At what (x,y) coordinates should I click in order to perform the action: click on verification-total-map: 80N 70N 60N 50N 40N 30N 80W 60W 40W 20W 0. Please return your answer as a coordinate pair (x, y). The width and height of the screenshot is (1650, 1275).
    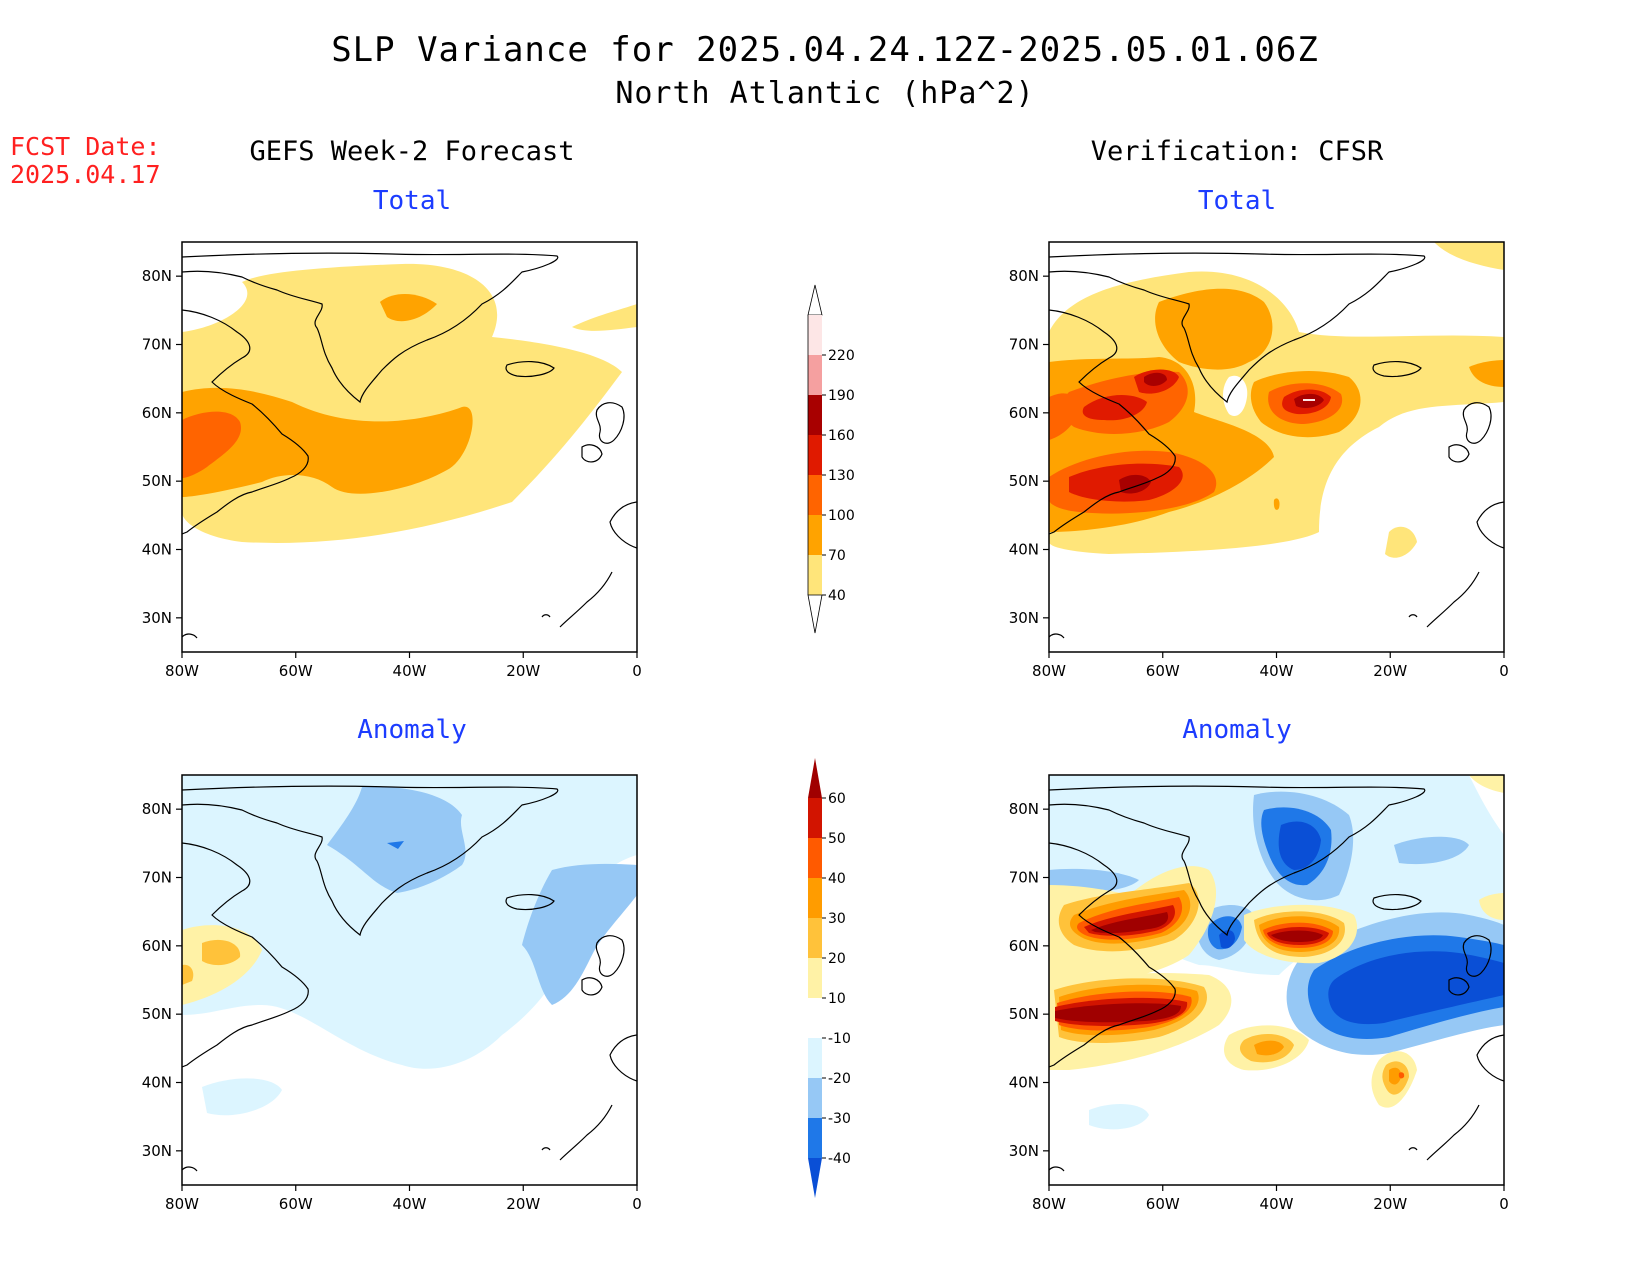
    Looking at the image, I should click on (1259, 460).